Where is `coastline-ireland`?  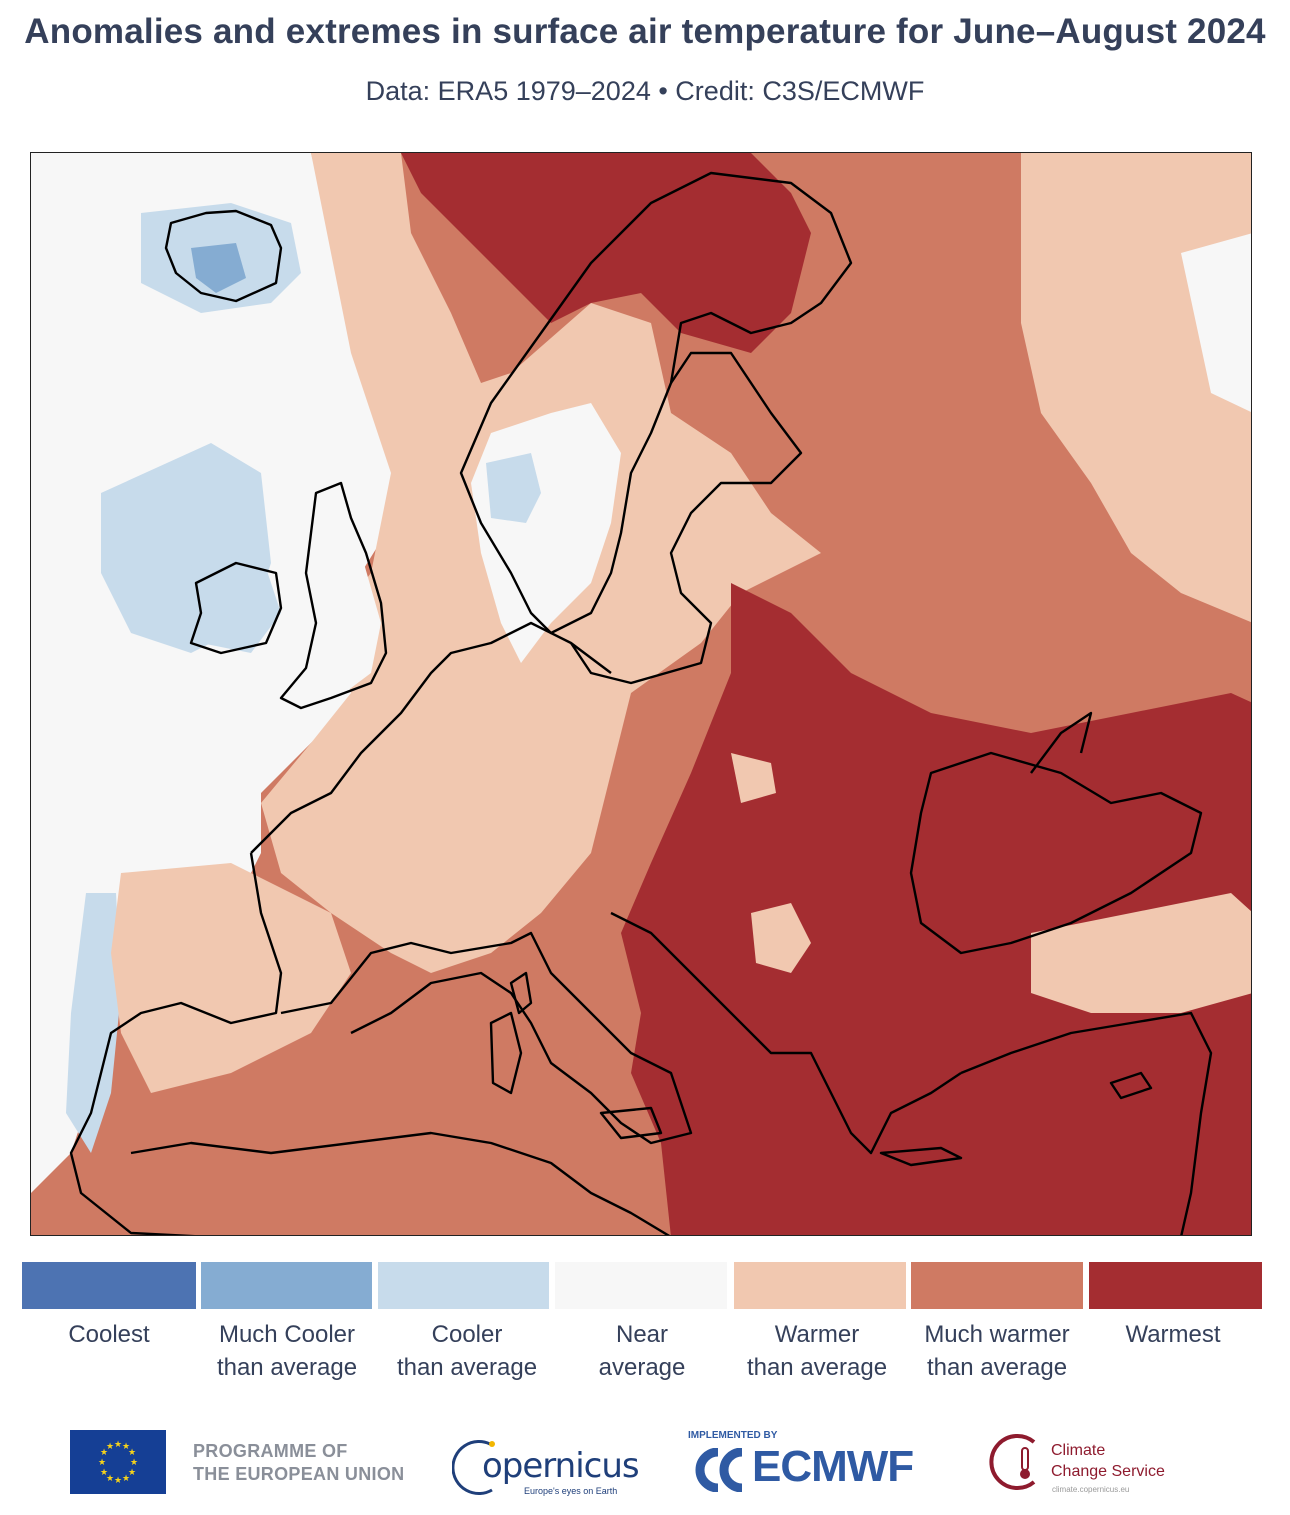
coastline-ireland is located at coordinates (236, 608).